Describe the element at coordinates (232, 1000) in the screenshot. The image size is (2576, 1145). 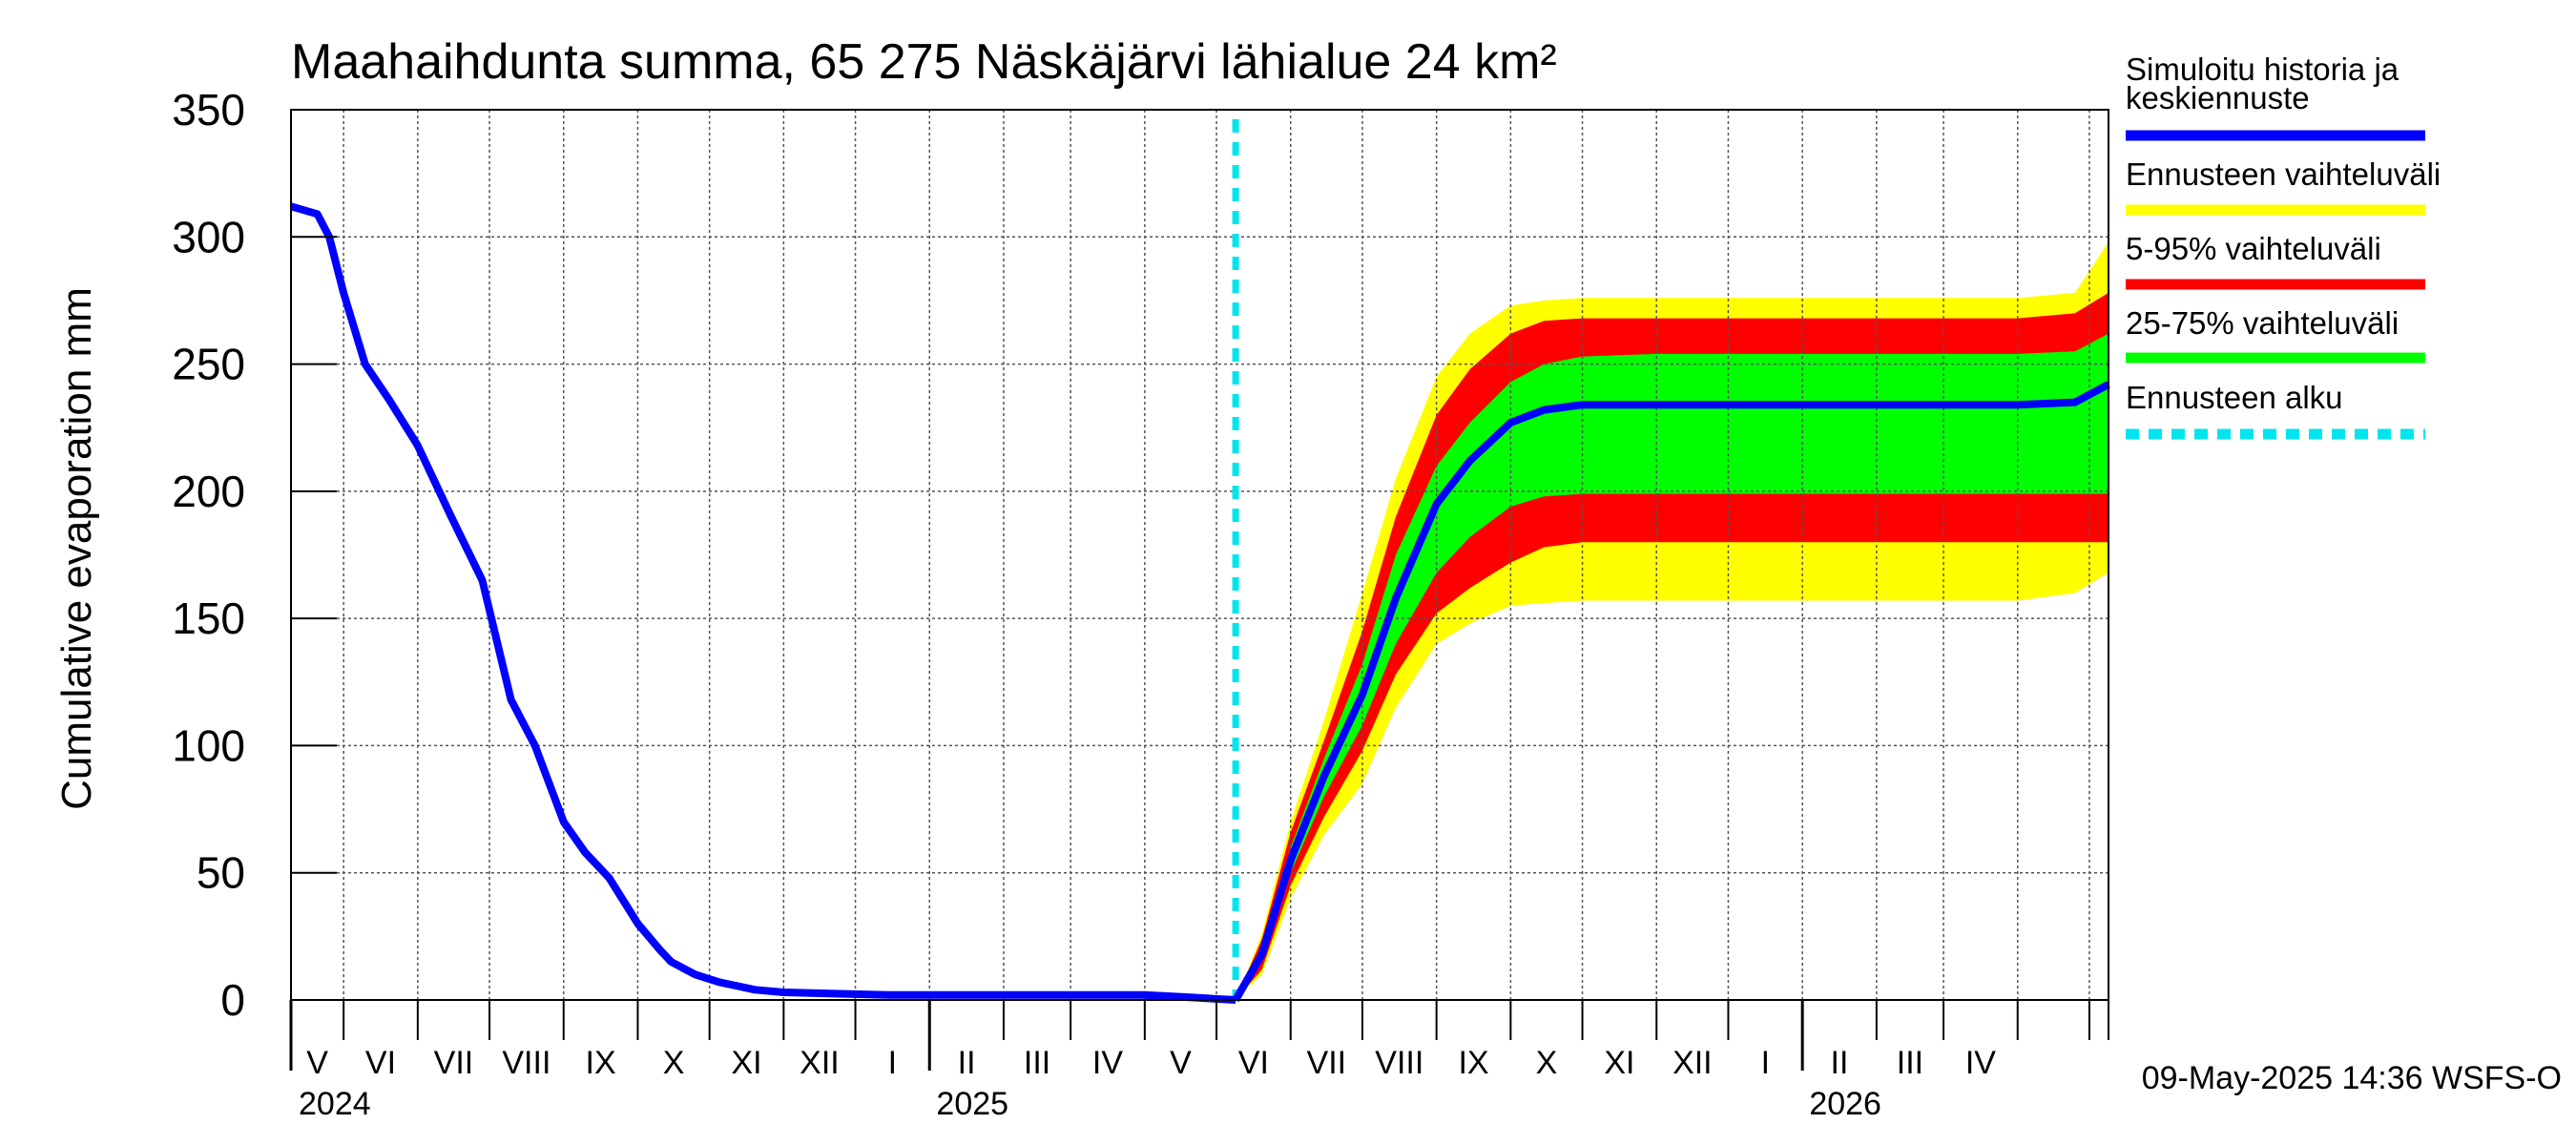
I see `y-tick-label: 0` at that location.